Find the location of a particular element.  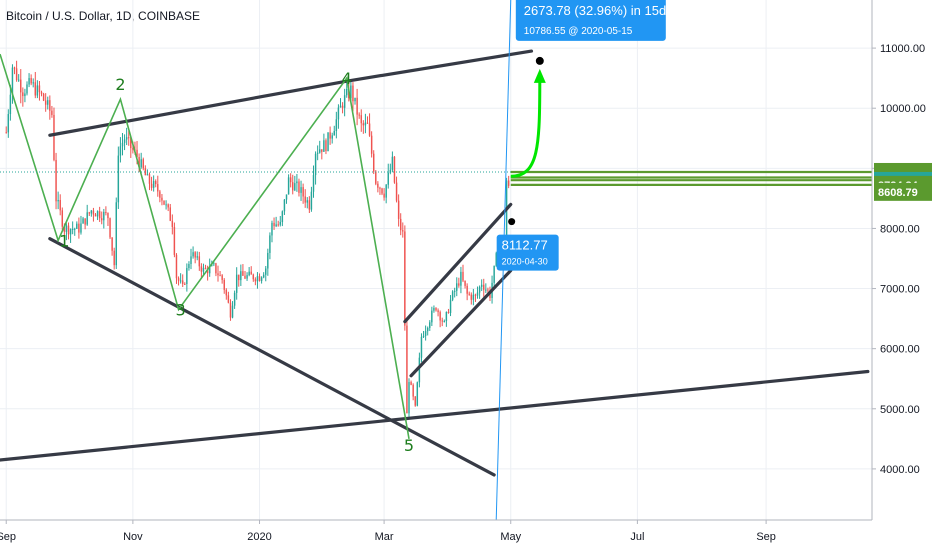

wave-label-1: 1 is located at coordinates (64, 240).